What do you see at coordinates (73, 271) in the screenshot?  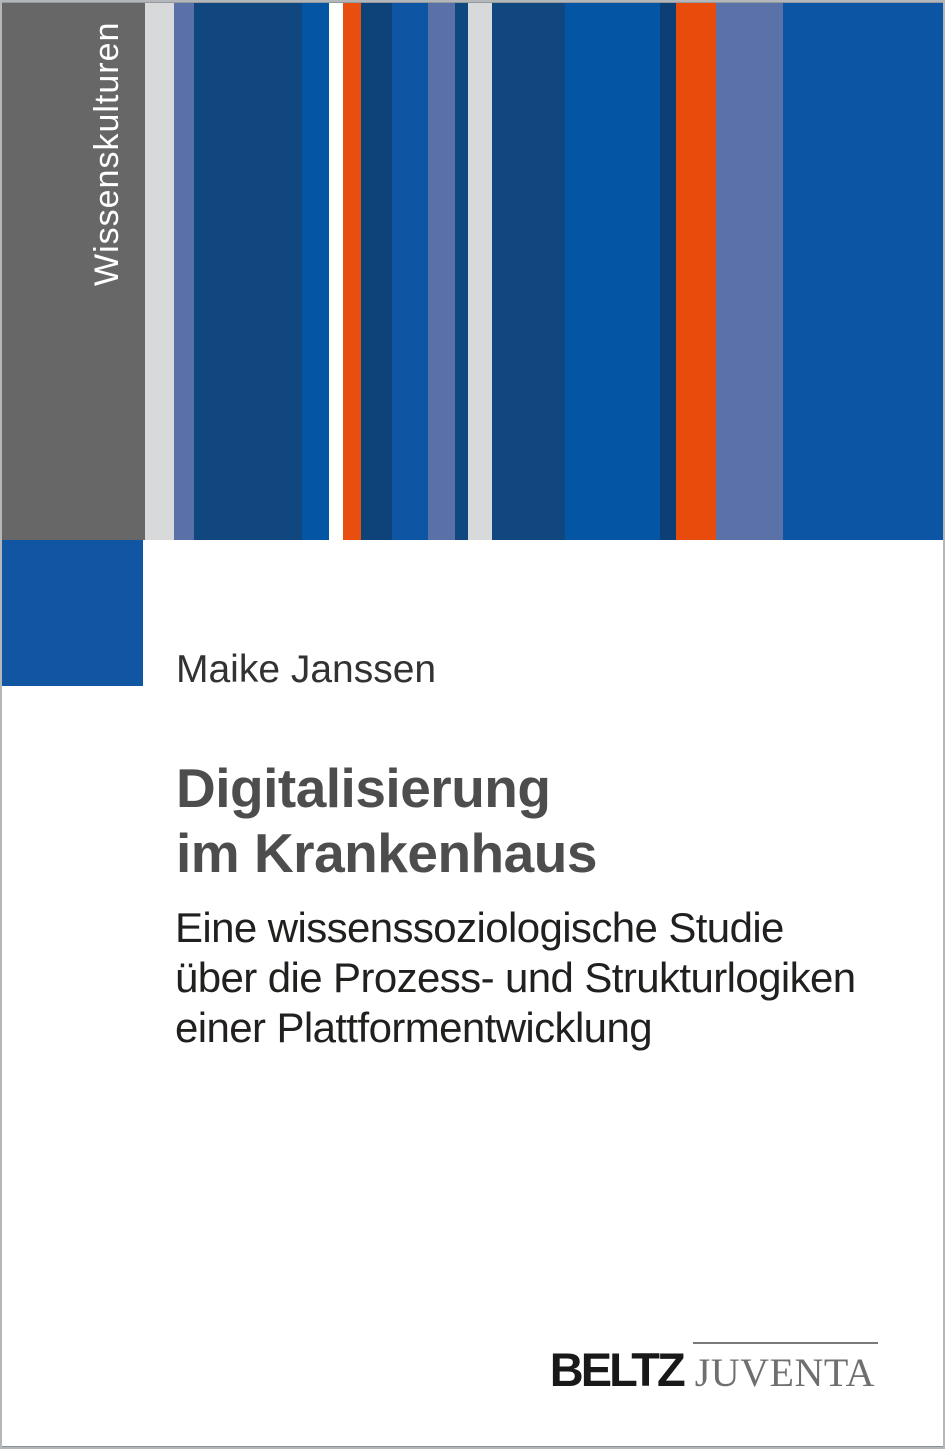 I see `series-gray-block` at bounding box center [73, 271].